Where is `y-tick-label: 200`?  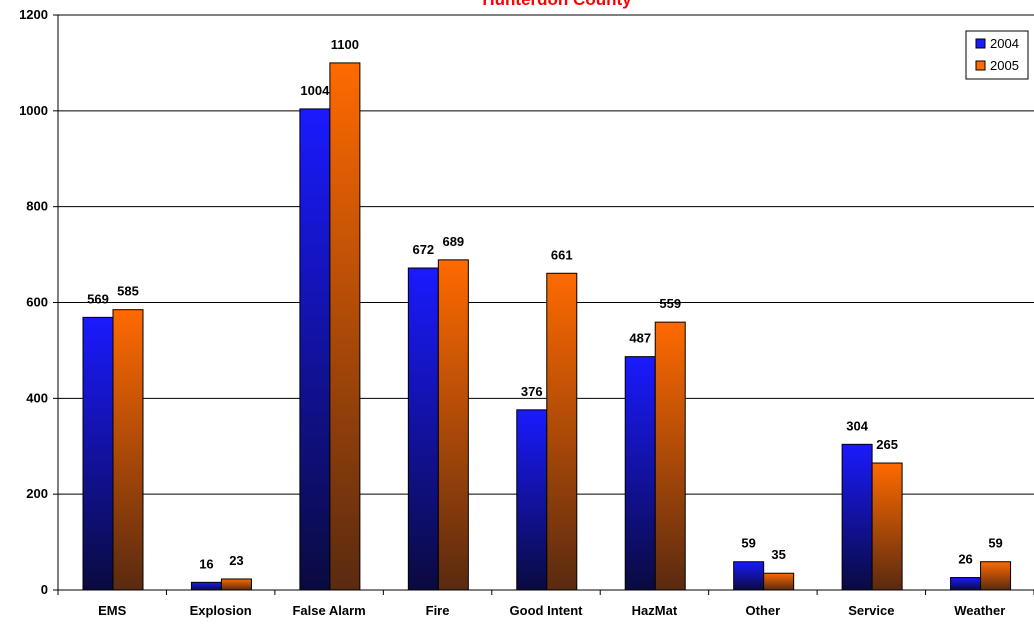
y-tick-label: 200 is located at coordinates (37, 493).